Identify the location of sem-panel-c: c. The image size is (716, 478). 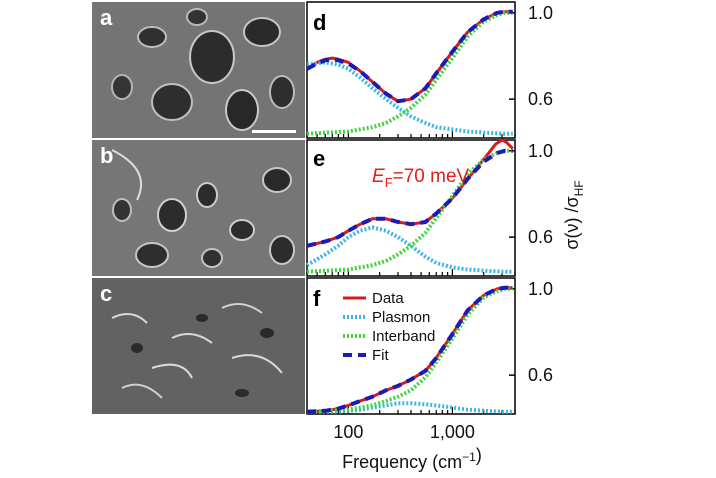
(198, 346).